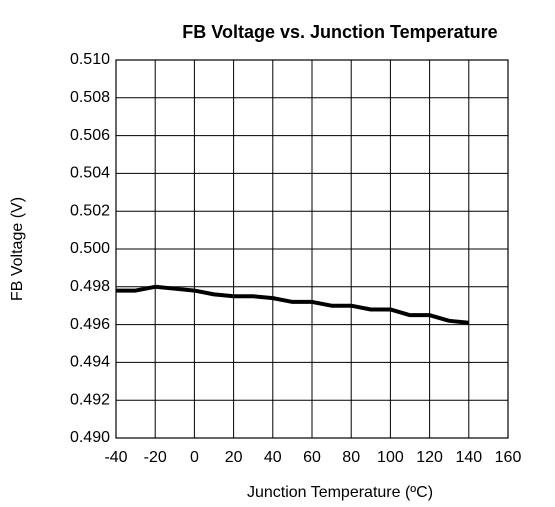  Describe the element at coordinates (292, 304) in the screenshot. I see `data-line` at that location.